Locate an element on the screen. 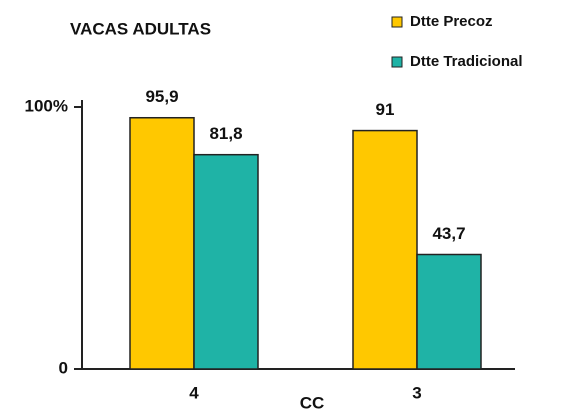  data-label: 81,8 is located at coordinates (225, 133).